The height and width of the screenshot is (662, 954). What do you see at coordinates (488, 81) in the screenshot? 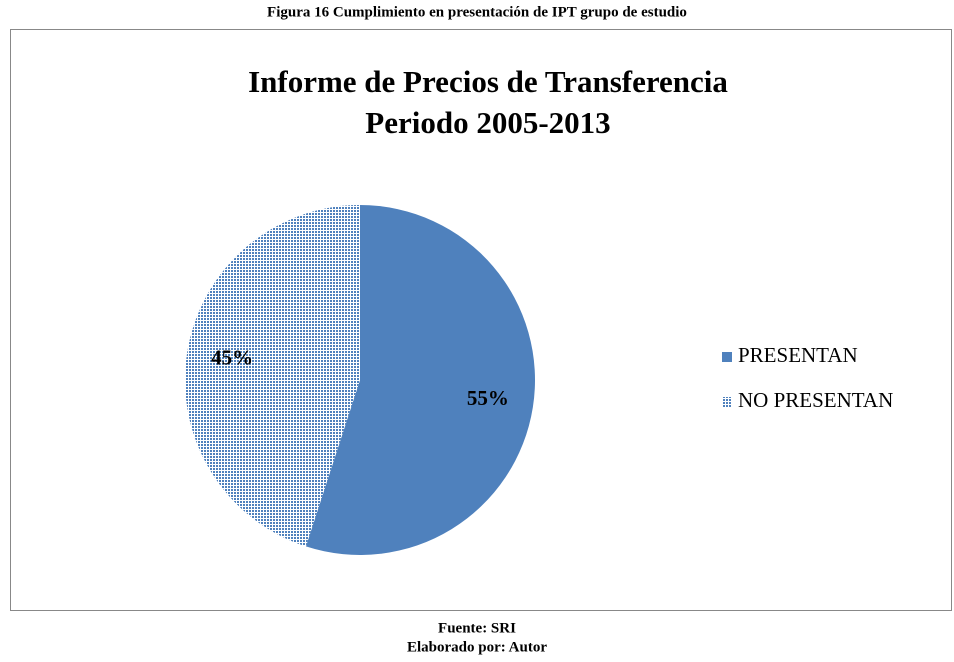
I see `chart-title: Informe de Precios de Transferencia` at bounding box center [488, 81].